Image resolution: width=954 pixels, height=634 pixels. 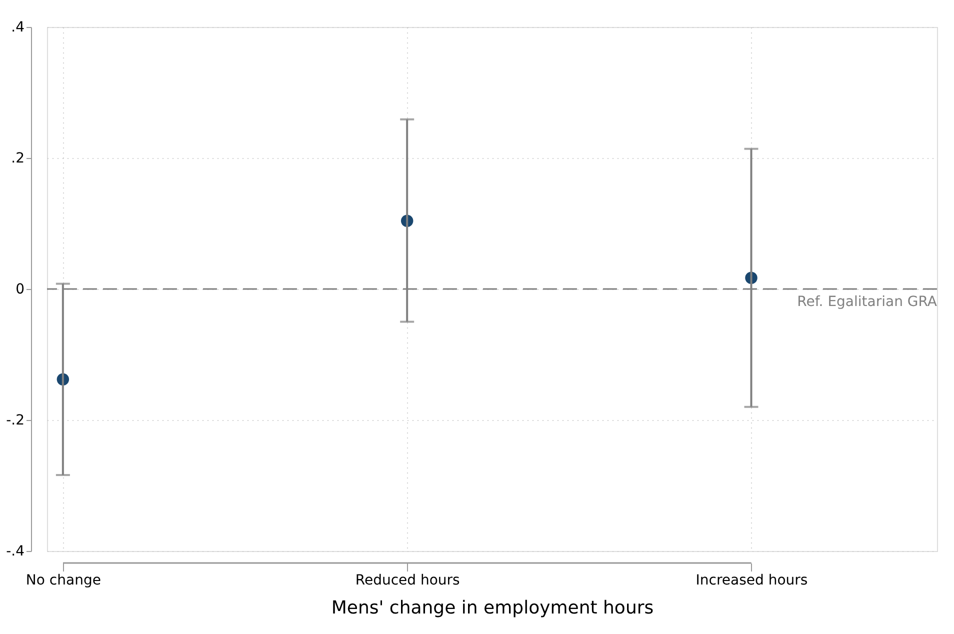 What do you see at coordinates (15, 552) in the screenshot?
I see `y-tick-label: -.4` at bounding box center [15, 552].